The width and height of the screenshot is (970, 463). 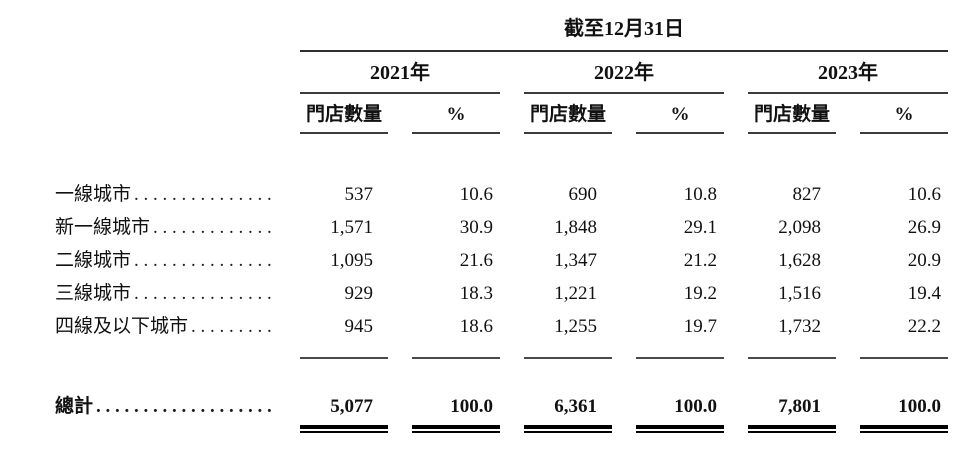 What do you see at coordinates (700, 260) in the screenshot?
I see `cell-2022-pct: 21.2` at bounding box center [700, 260].